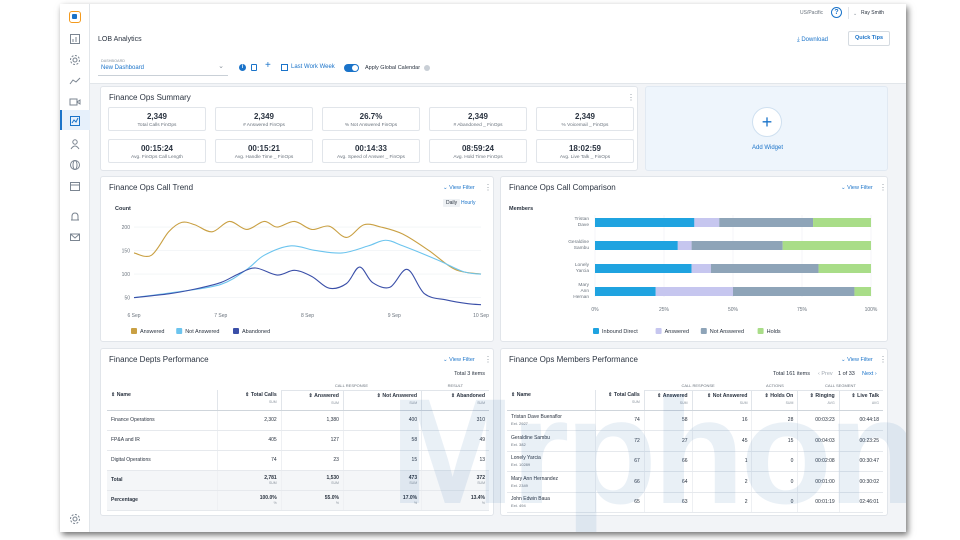 The height and width of the screenshot is (540, 960). I want to click on help-icon: ?, so click(836, 12).